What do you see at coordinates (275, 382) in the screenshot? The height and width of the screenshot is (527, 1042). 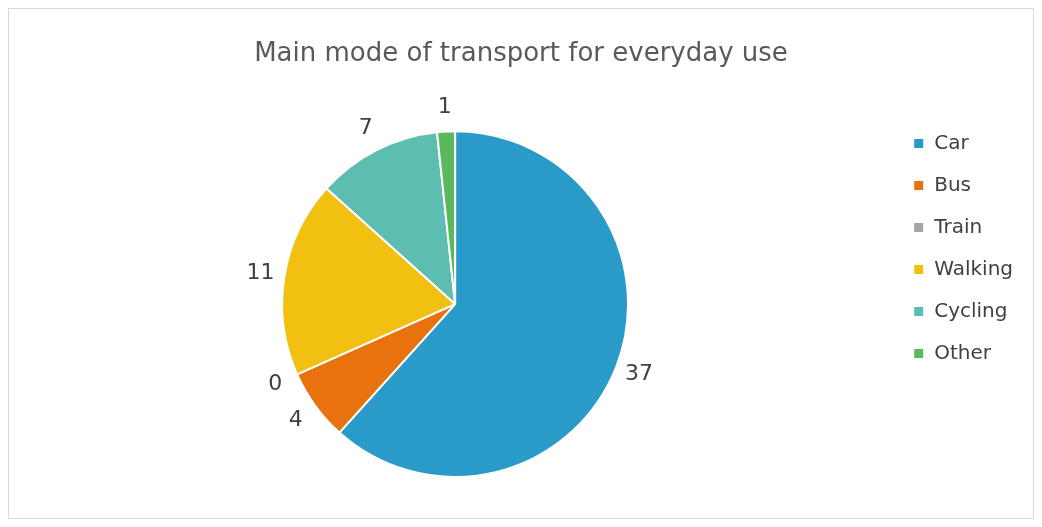 I see `text: 0` at bounding box center [275, 382].